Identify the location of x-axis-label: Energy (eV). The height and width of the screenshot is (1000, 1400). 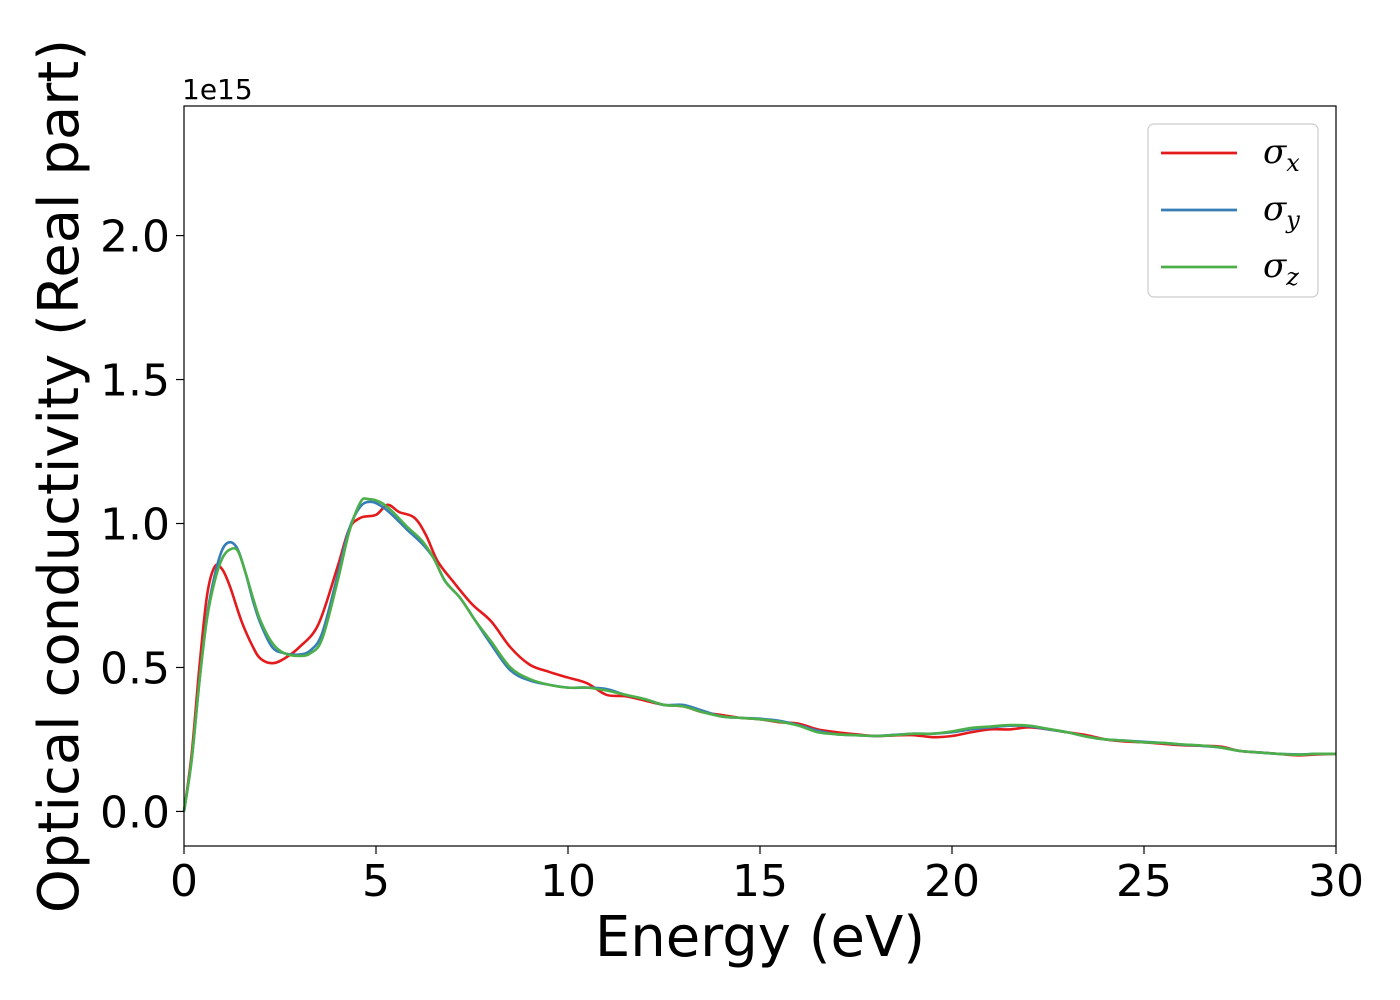
(760, 937).